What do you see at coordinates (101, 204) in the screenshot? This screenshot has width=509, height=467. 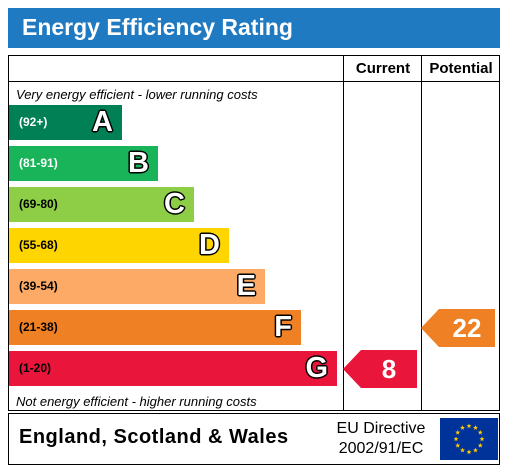 I see `band-c: (69-80) C` at bounding box center [101, 204].